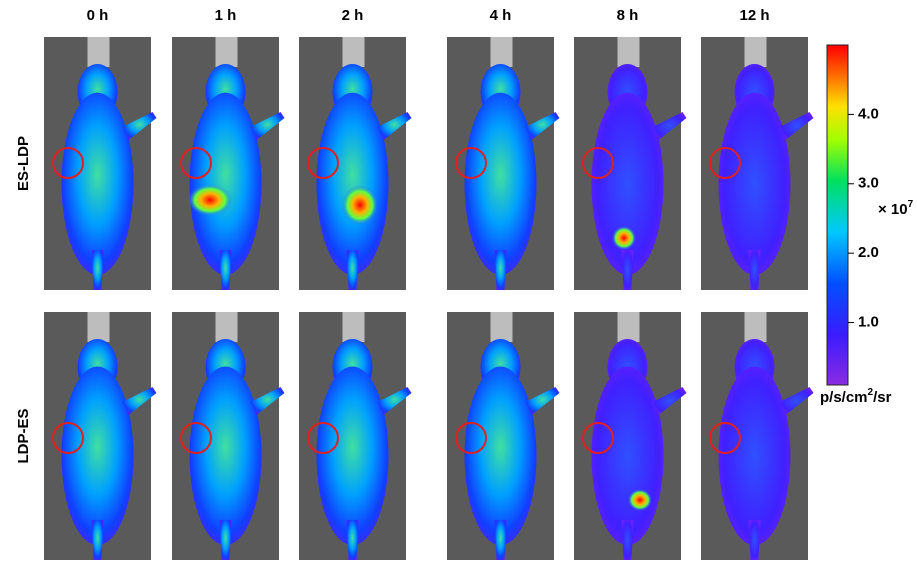 The width and height of the screenshot is (917, 562). What do you see at coordinates (98, 15) in the screenshot?
I see `column-label: 0 h` at bounding box center [98, 15].